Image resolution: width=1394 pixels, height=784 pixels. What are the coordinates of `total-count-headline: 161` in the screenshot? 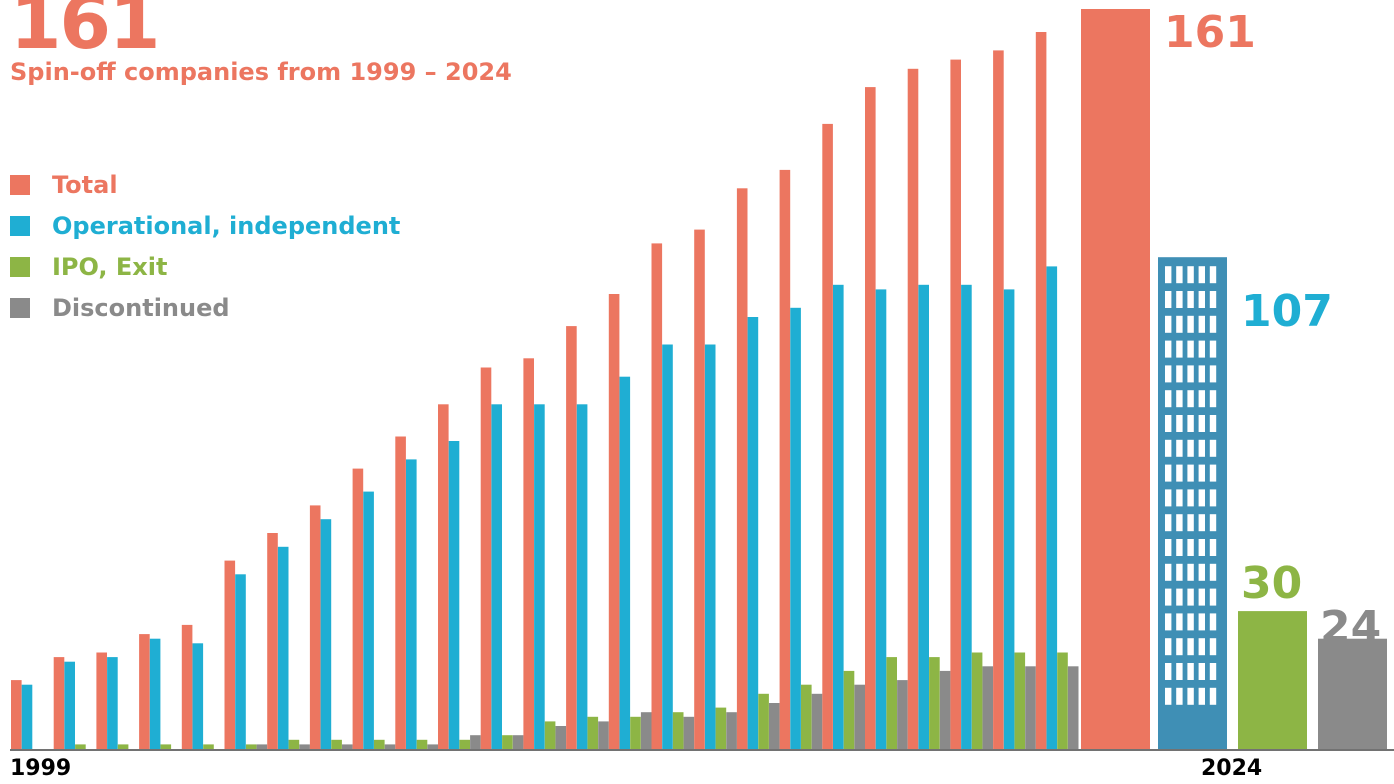 It's located at (85, 33).